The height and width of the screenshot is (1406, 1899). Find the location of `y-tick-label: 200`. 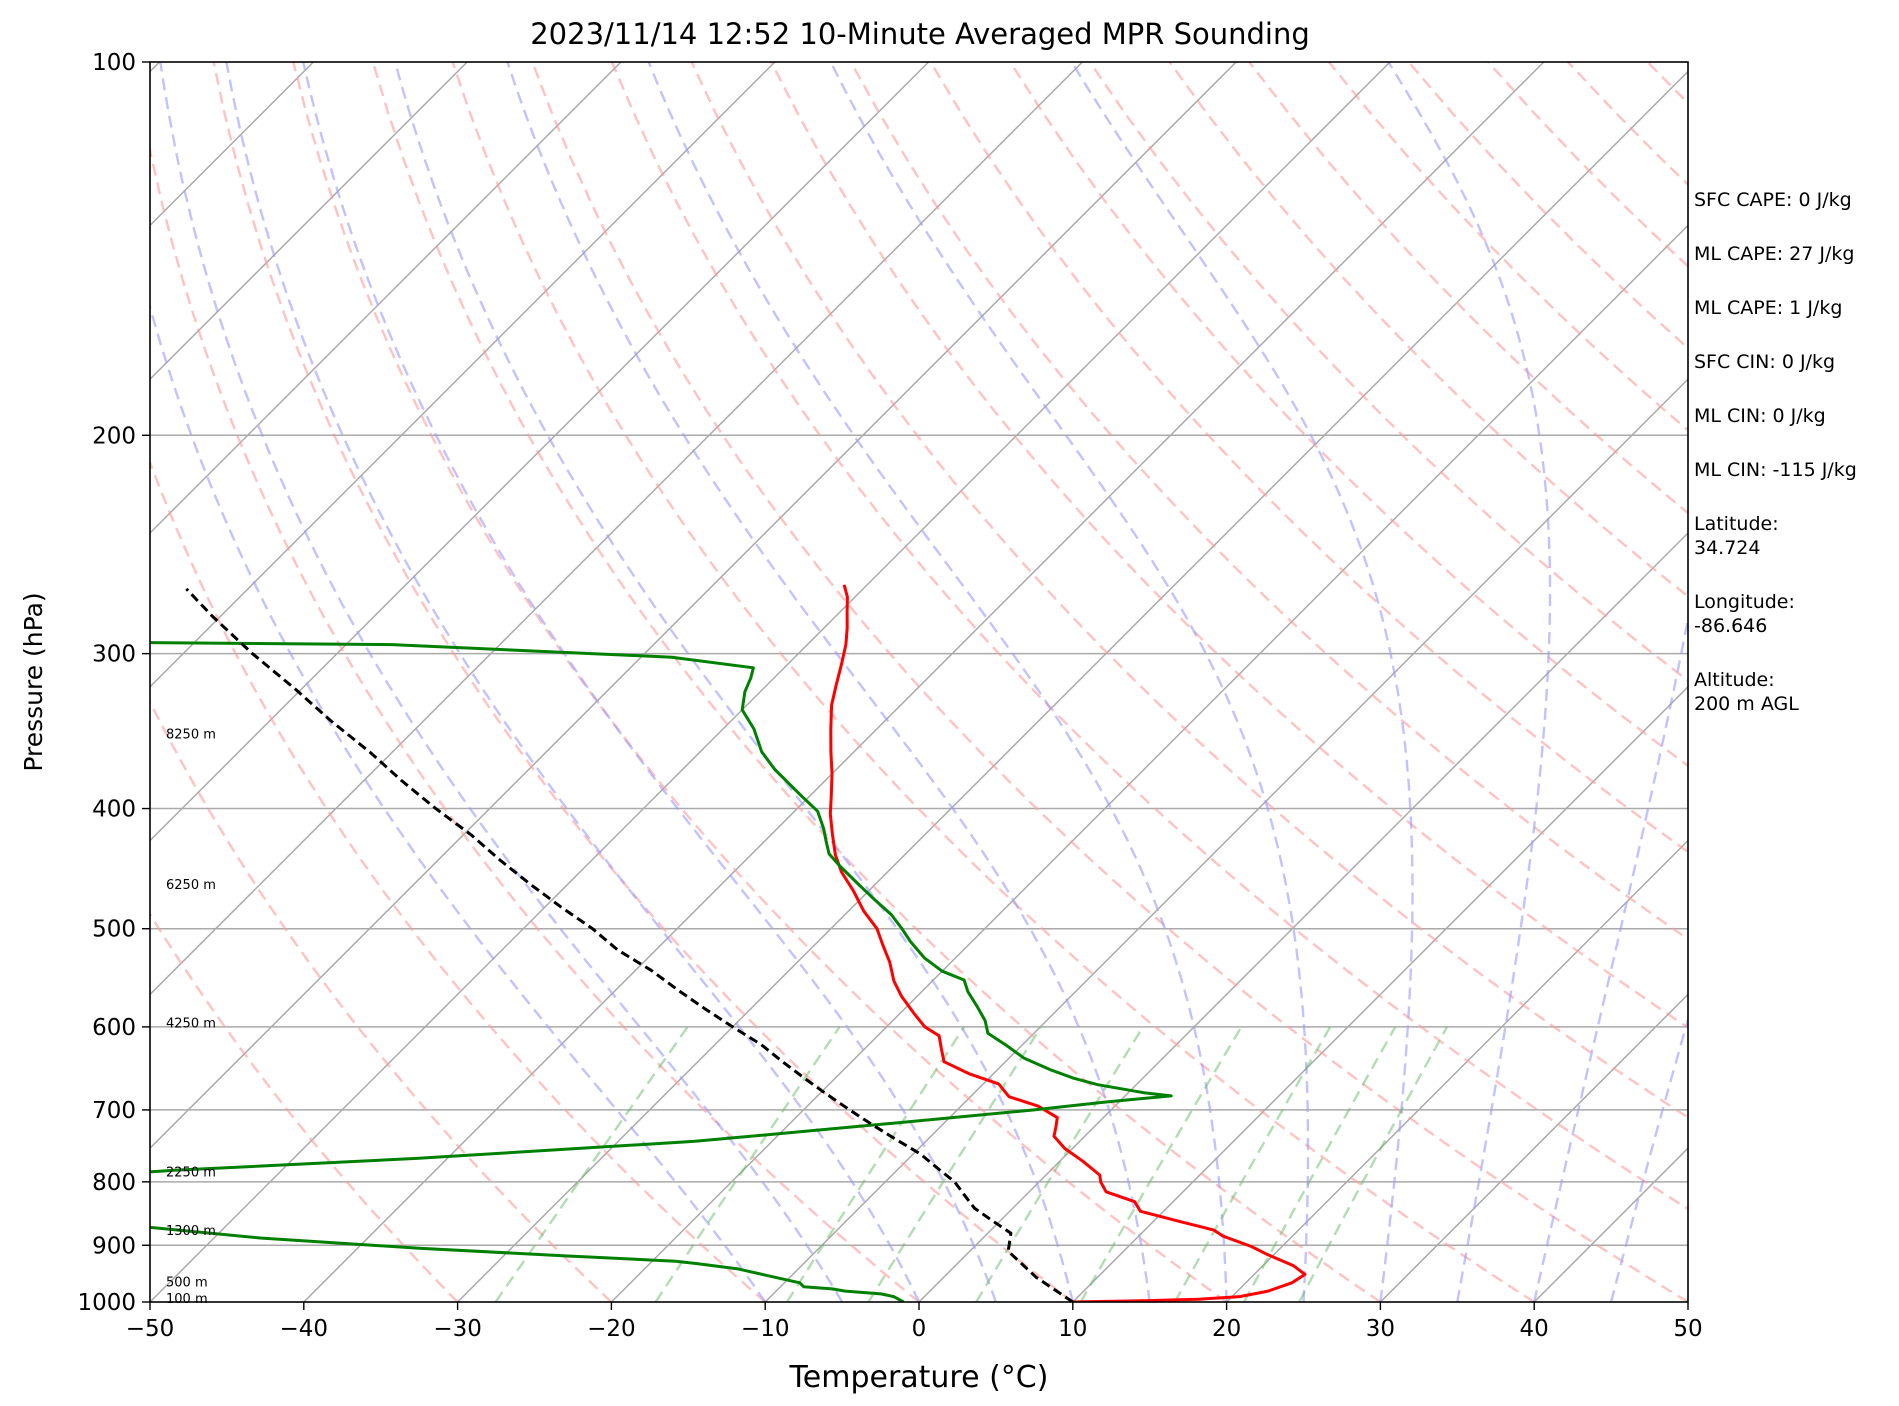

y-tick-label: 200 is located at coordinates (114, 436).